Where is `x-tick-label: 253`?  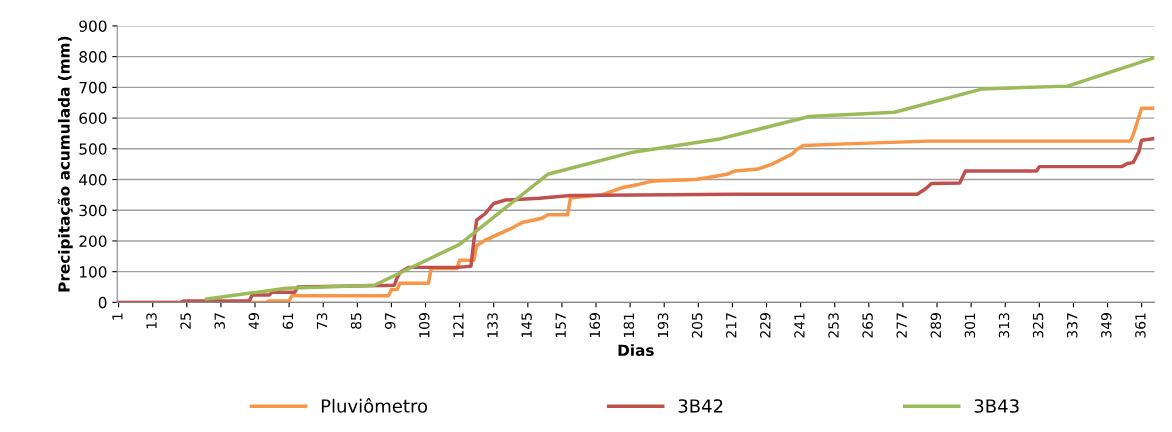
x-tick-label: 253 is located at coordinates (833, 325).